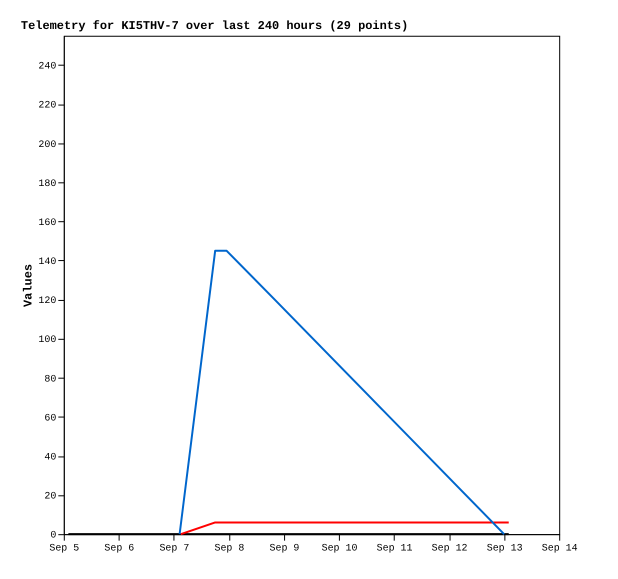  I want to click on x-tick-label: Sep 12, so click(450, 548).